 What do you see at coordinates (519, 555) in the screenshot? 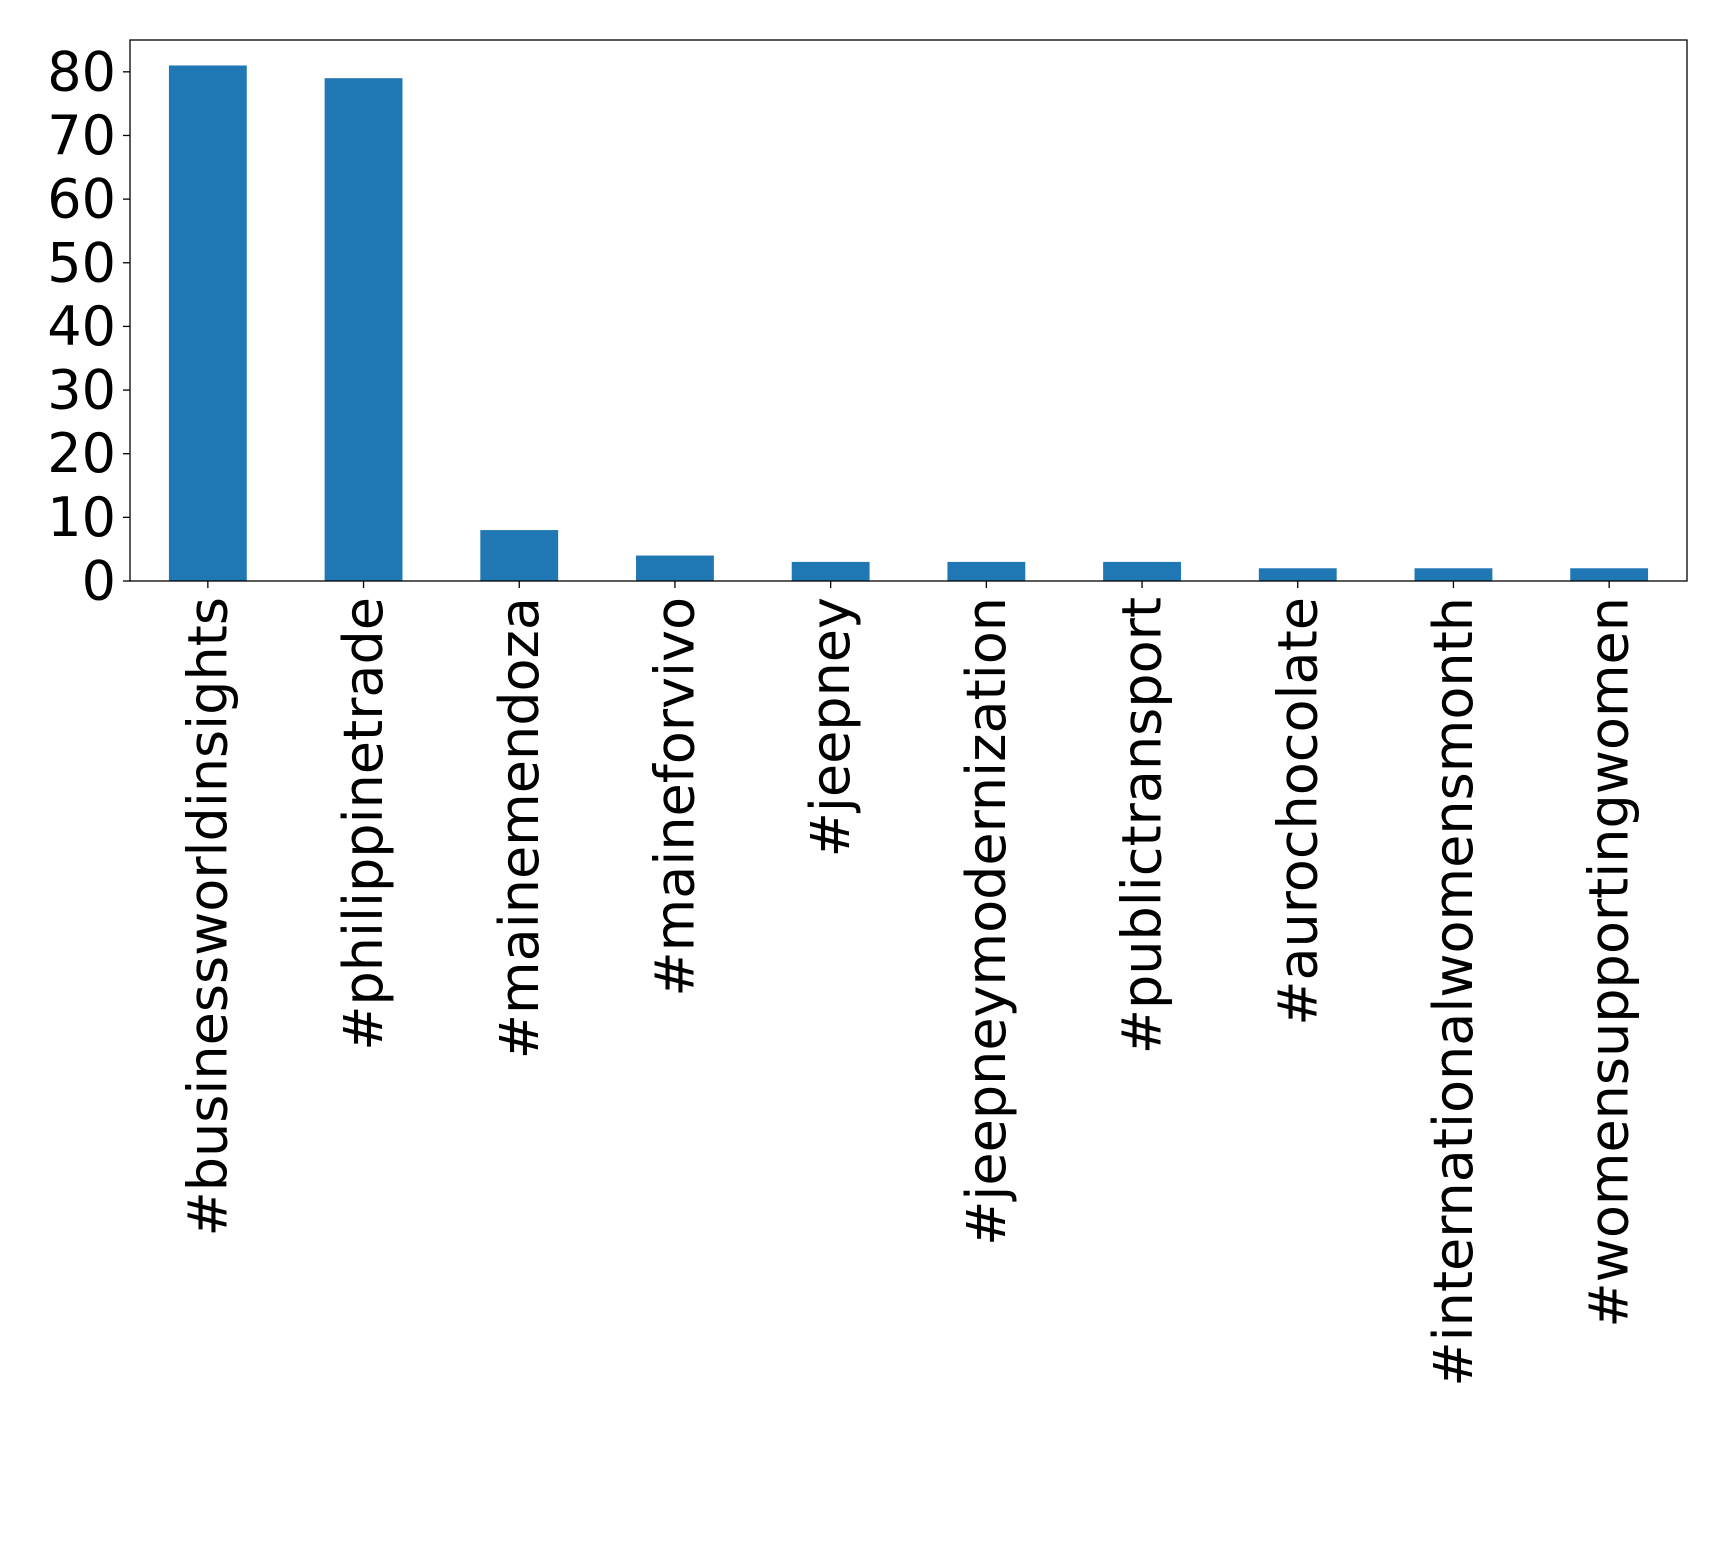
I see `bar-mainemendoza` at bounding box center [519, 555].